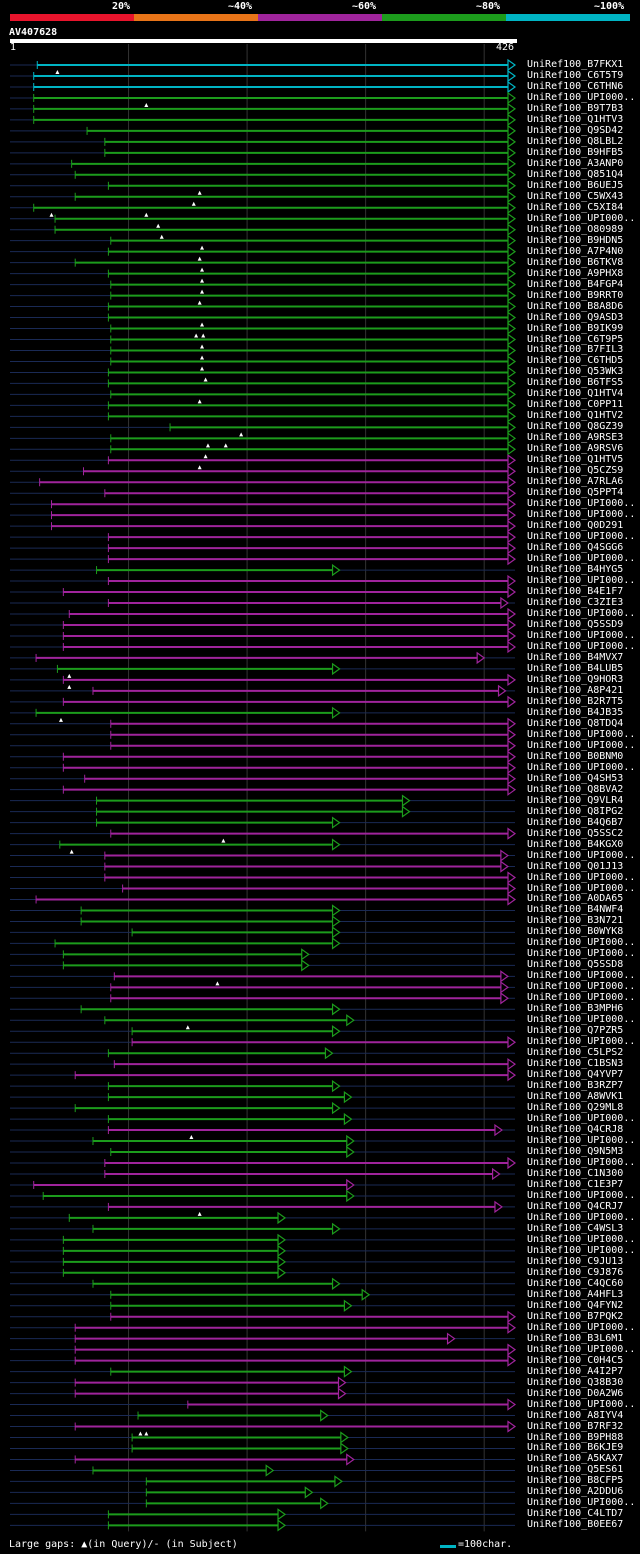 Image resolution: width=640 pixels, height=1554 pixels. Describe the element at coordinates (575, 1316) in the screenshot. I see `hit-name-link: UniRef100_B7PQK2` at that location.